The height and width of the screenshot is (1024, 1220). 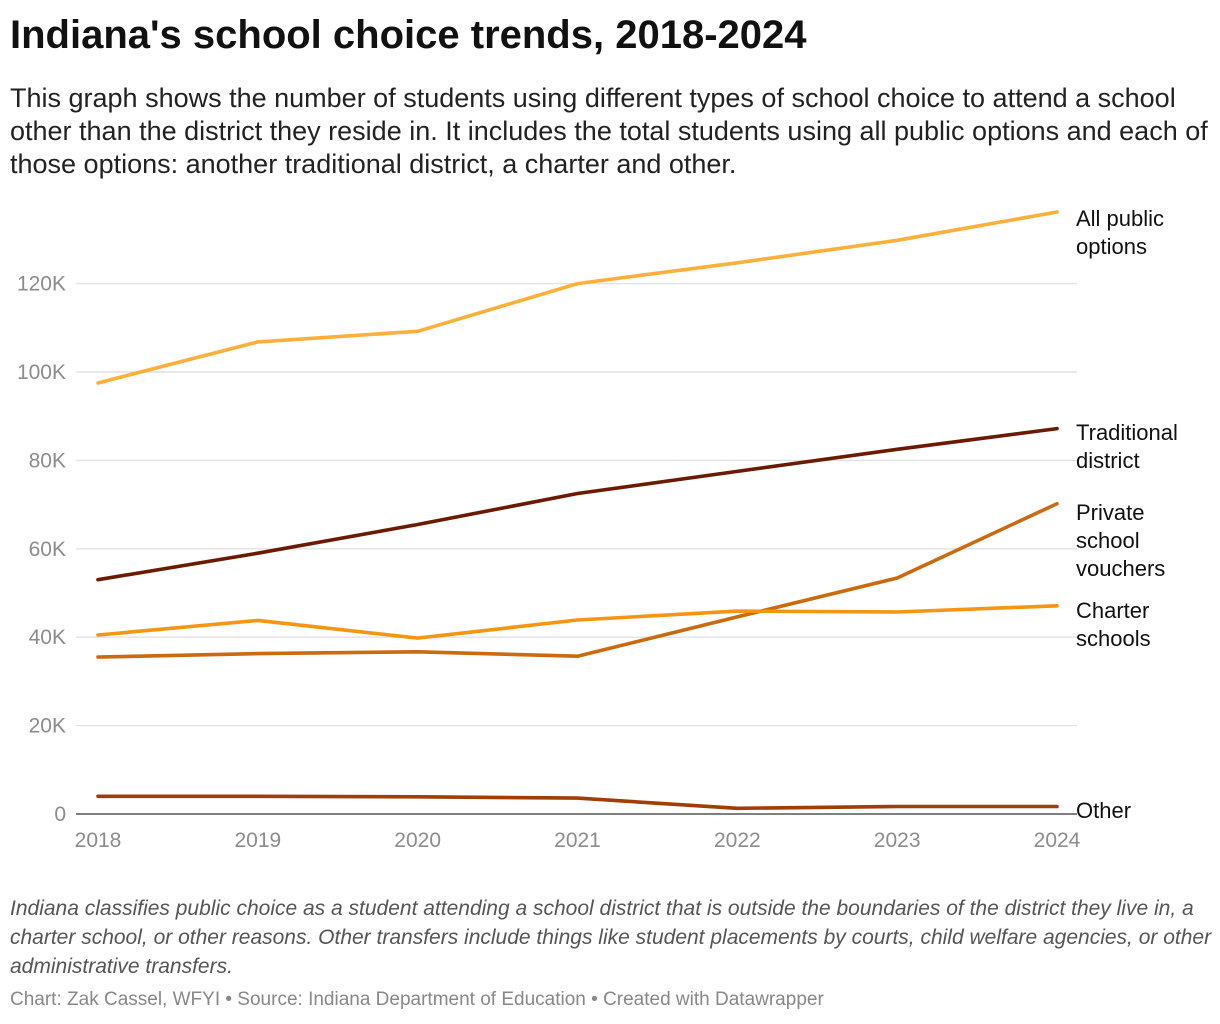 I want to click on x-tick-label: 2021, so click(x=577, y=840).